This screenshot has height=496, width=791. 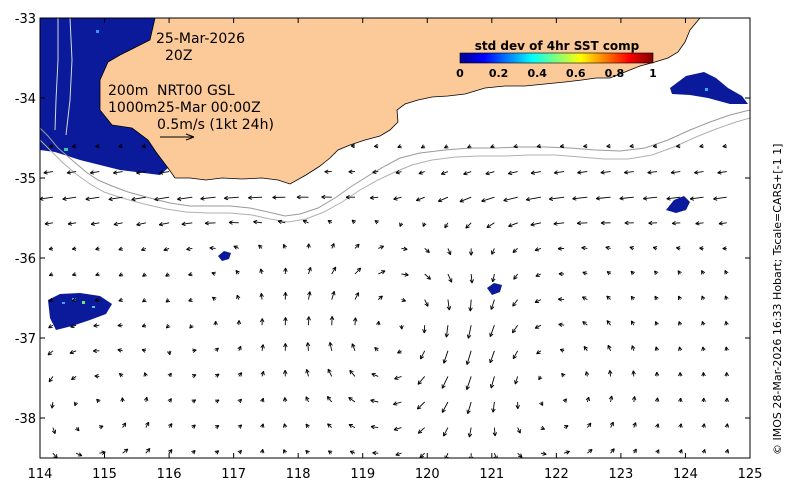 I want to click on x-tick-label: 118, so click(x=298, y=474).